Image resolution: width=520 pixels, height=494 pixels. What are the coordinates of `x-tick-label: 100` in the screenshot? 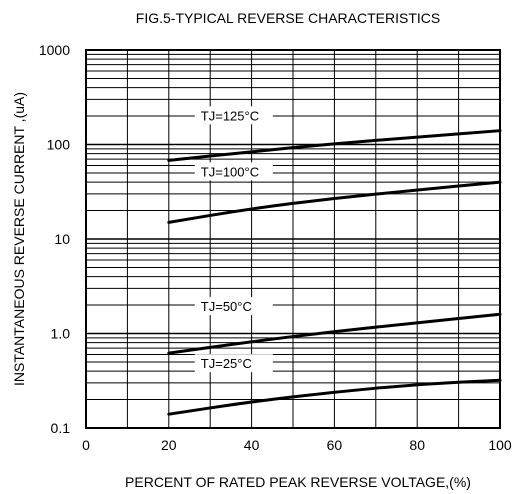 It's located at (500, 445).